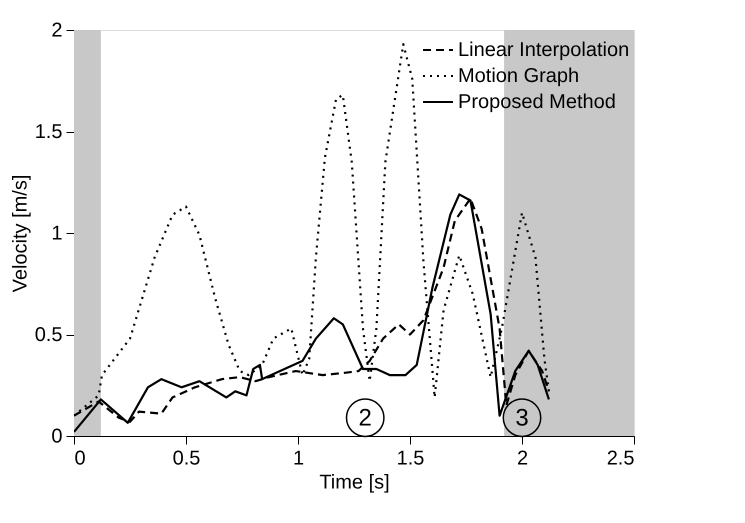  I want to click on x-axis-title: Time [s], so click(354, 483).